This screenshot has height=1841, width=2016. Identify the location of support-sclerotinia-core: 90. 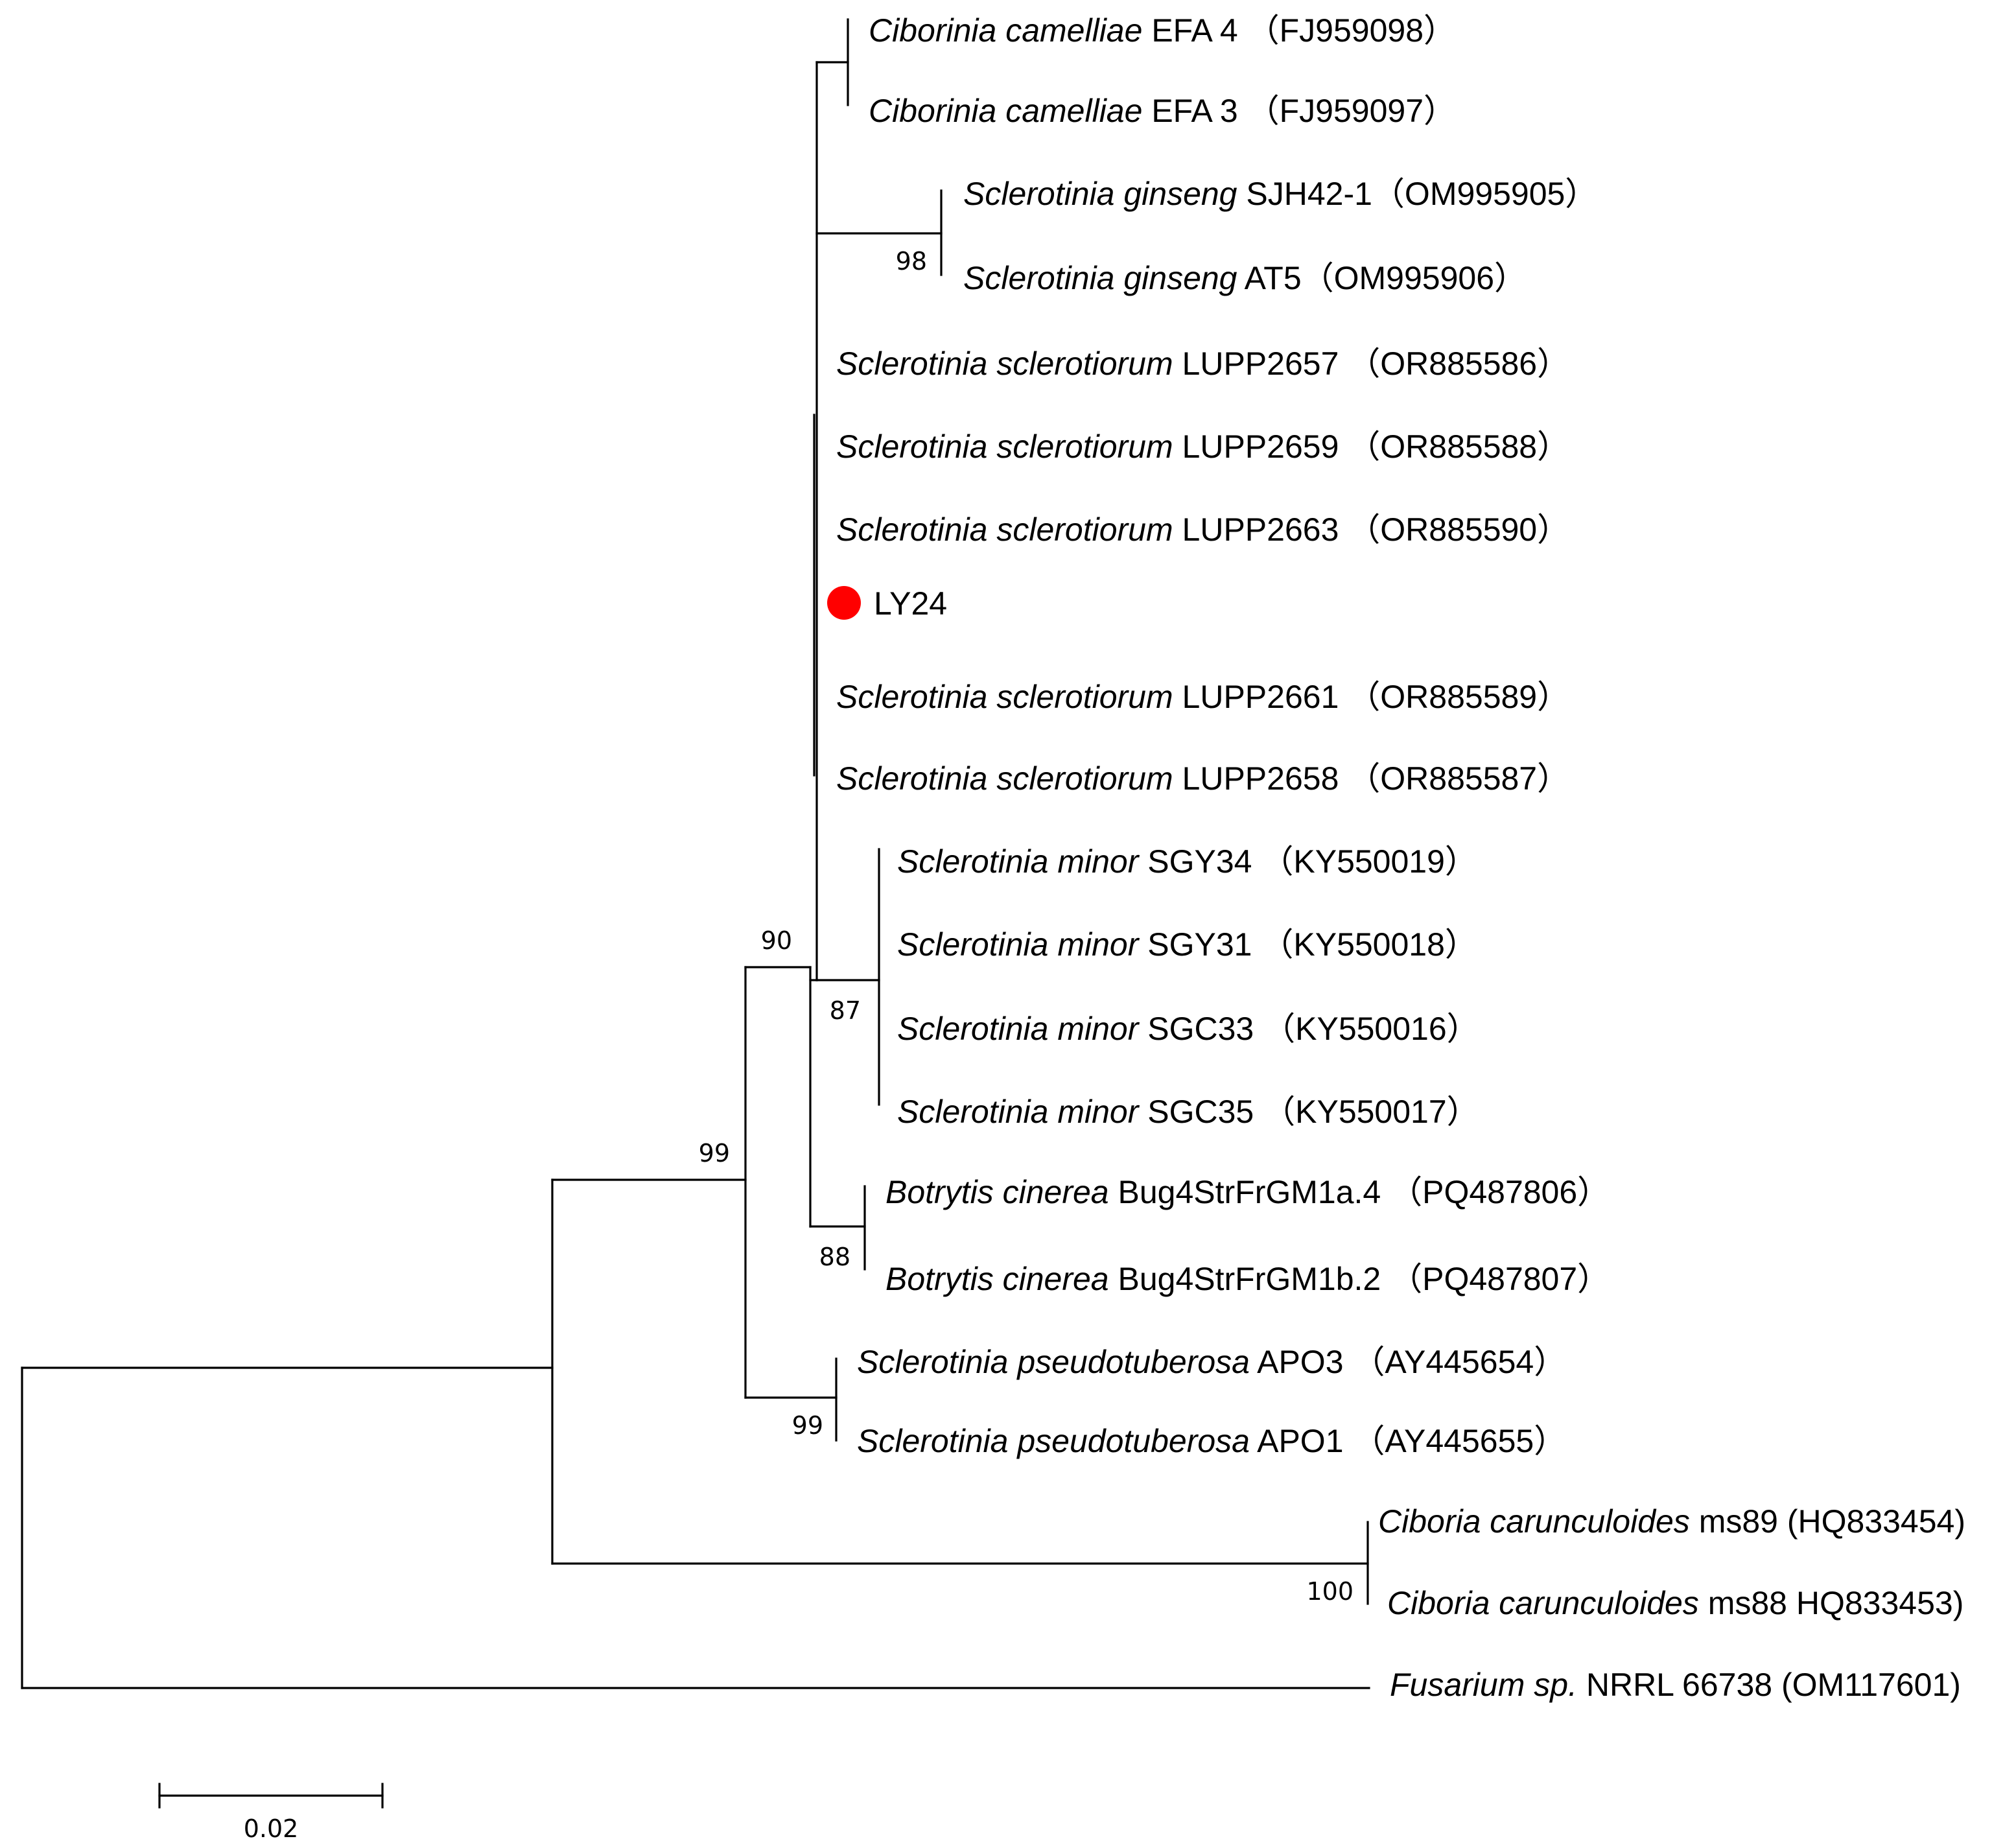
(777, 940).